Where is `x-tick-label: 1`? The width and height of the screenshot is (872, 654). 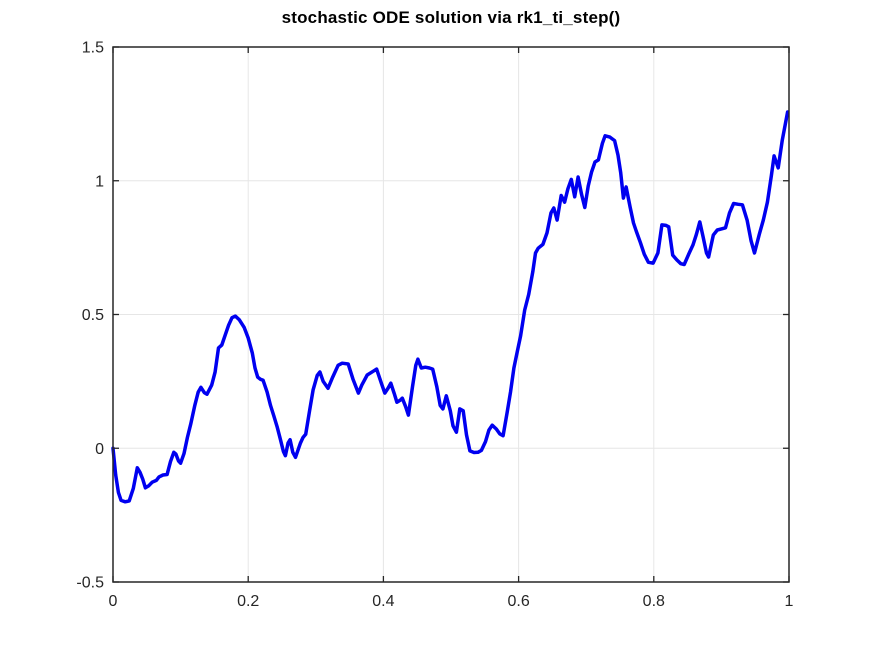 x-tick-label: 1 is located at coordinates (789, 601).